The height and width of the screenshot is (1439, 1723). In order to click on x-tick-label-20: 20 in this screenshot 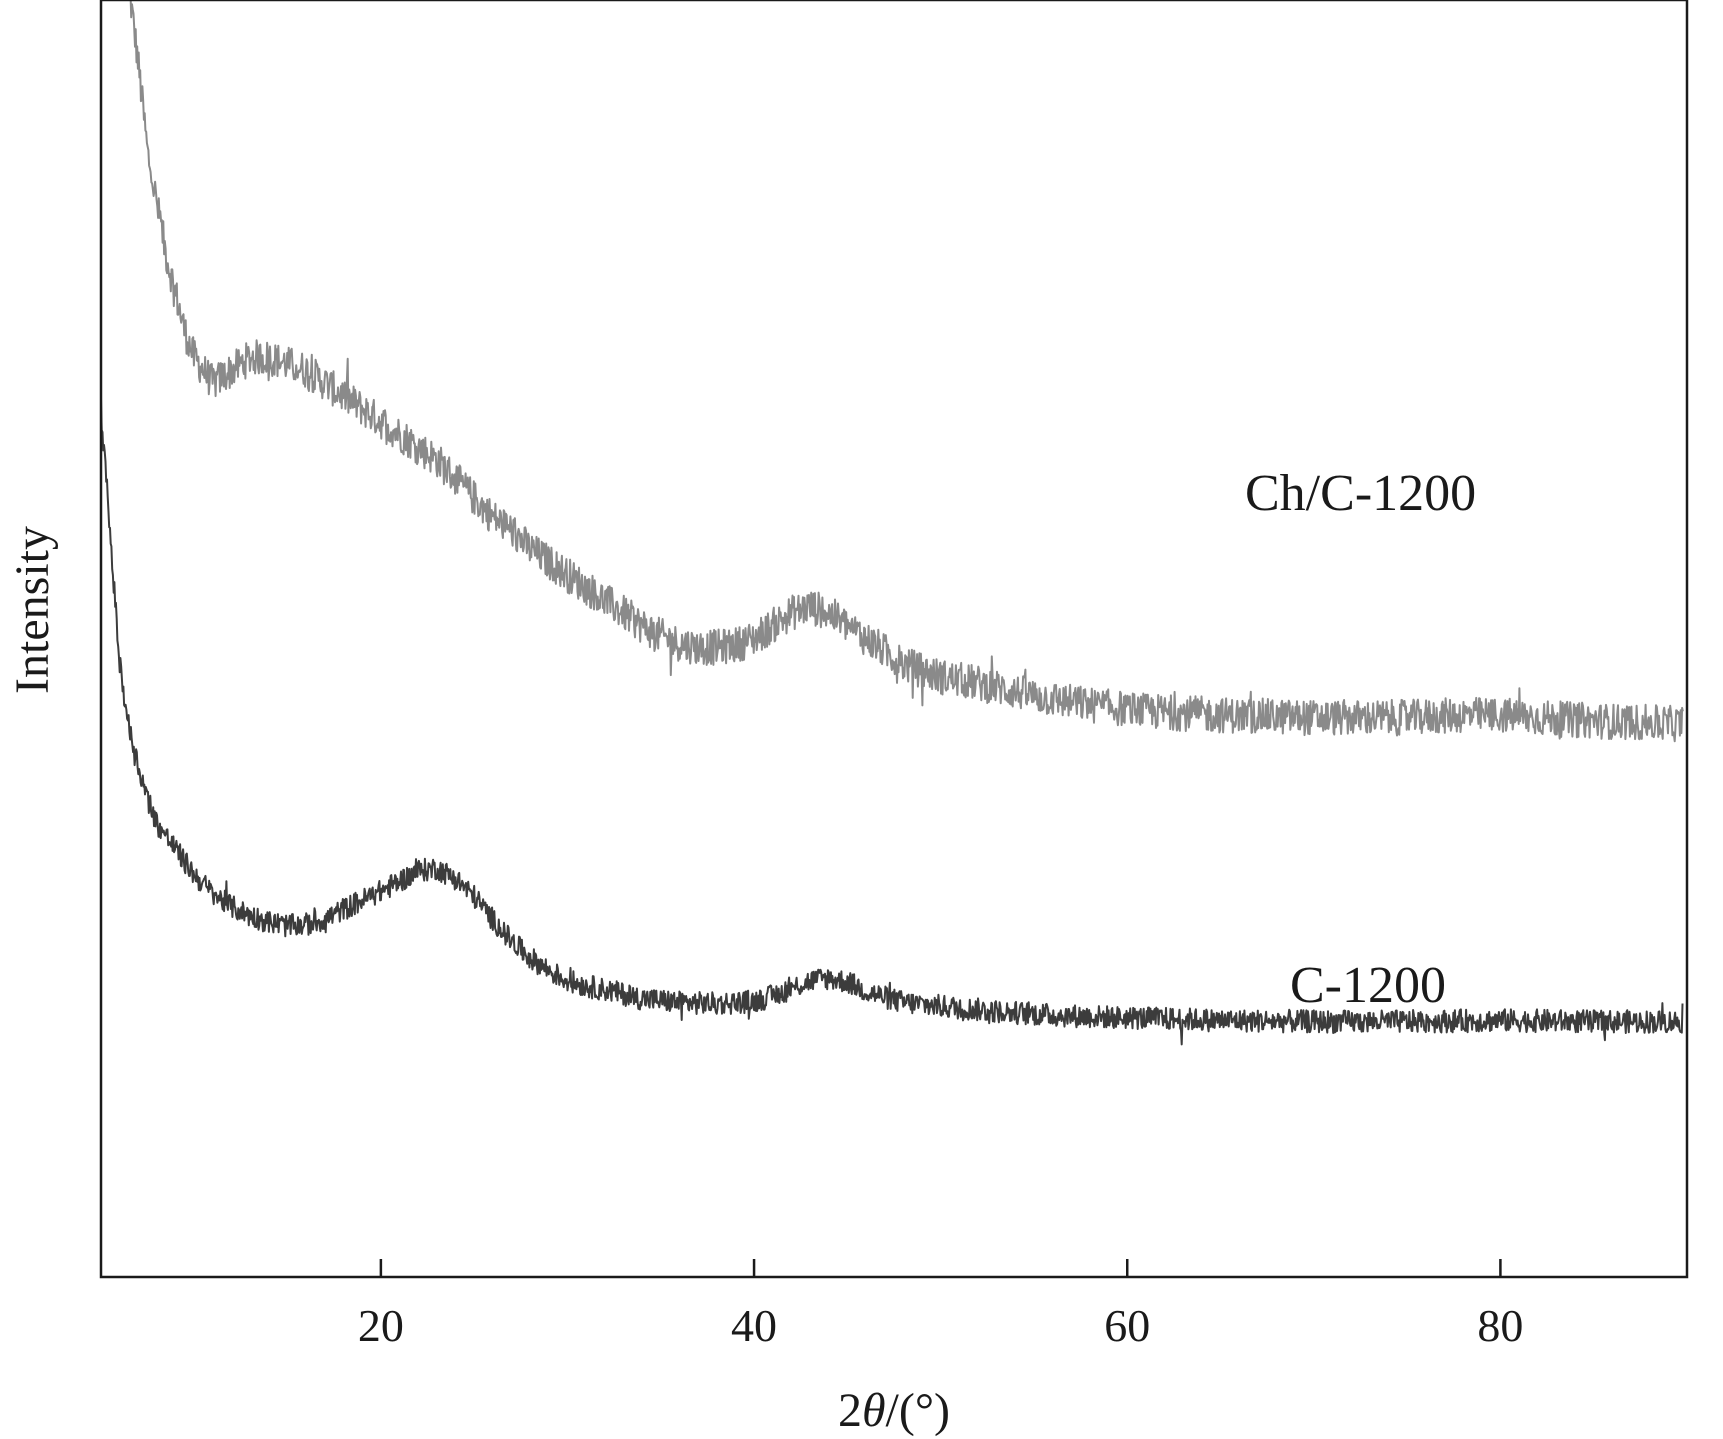, I will do `click(381, 1325)`.